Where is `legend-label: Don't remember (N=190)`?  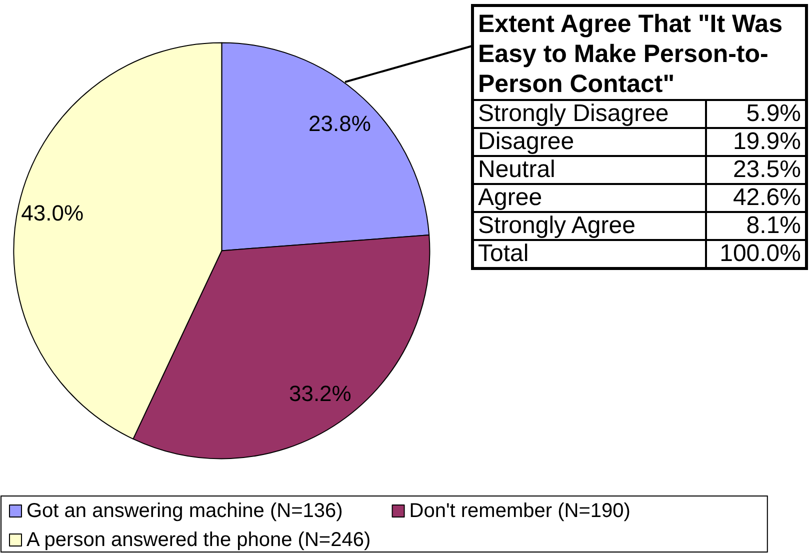 legend-label: Don't remember (N=190) is located at coordinates (519, 511).